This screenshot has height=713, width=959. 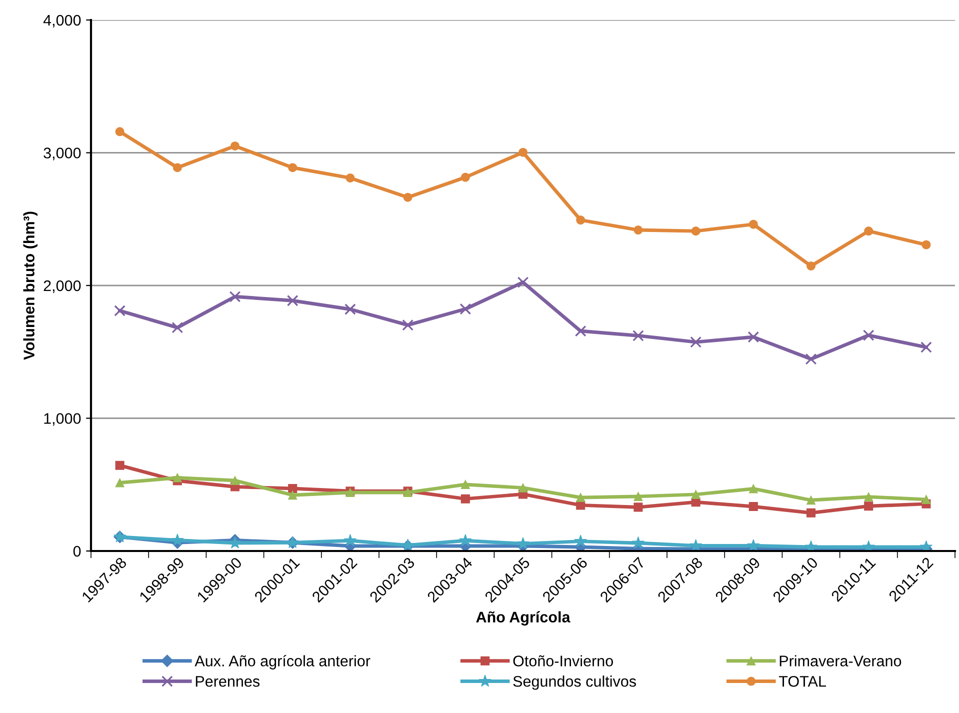 What do you see at coordinates (62, 21) in the screenshot?
I see `y-tick-label: 4,000` at bounding box center [62, 21].